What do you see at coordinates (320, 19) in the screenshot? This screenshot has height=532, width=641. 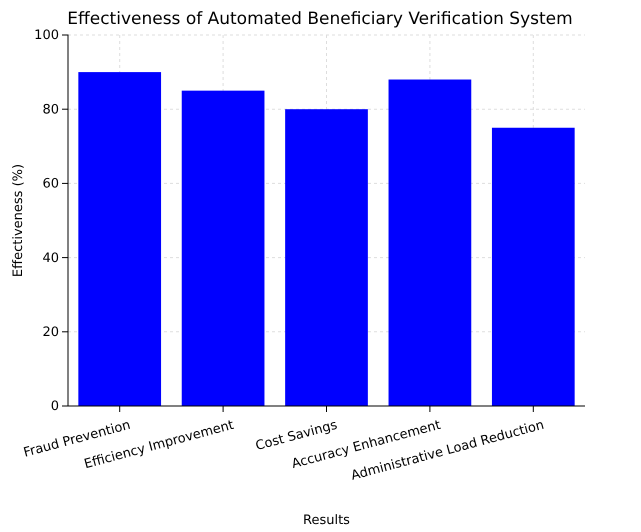 I see `chart-title: Effectiveness of Automated Beneficiary Verification System` at bounding box center [320, 19].